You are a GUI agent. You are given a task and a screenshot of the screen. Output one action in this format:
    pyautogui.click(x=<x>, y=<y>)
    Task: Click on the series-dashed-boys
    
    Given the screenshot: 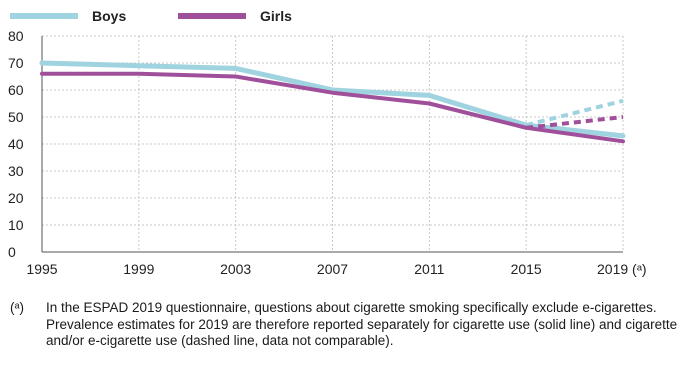 What is the action you would take?
    pyautogui.click(x=574, y=113)
    